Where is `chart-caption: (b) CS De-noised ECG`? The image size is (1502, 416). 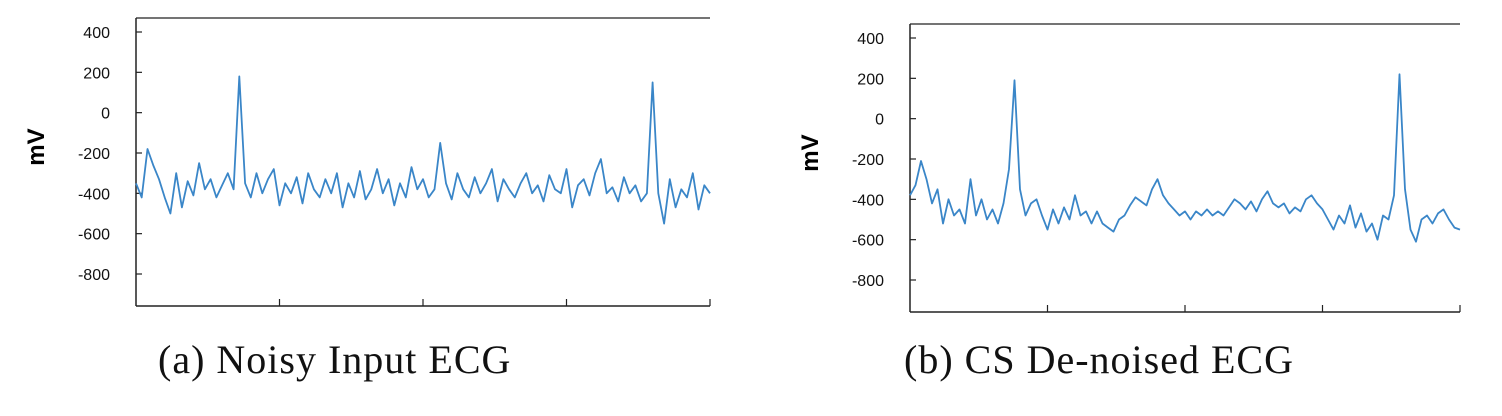 chart-caption: (b) CS De-noised ECG is located at coordinates (1099, 359).